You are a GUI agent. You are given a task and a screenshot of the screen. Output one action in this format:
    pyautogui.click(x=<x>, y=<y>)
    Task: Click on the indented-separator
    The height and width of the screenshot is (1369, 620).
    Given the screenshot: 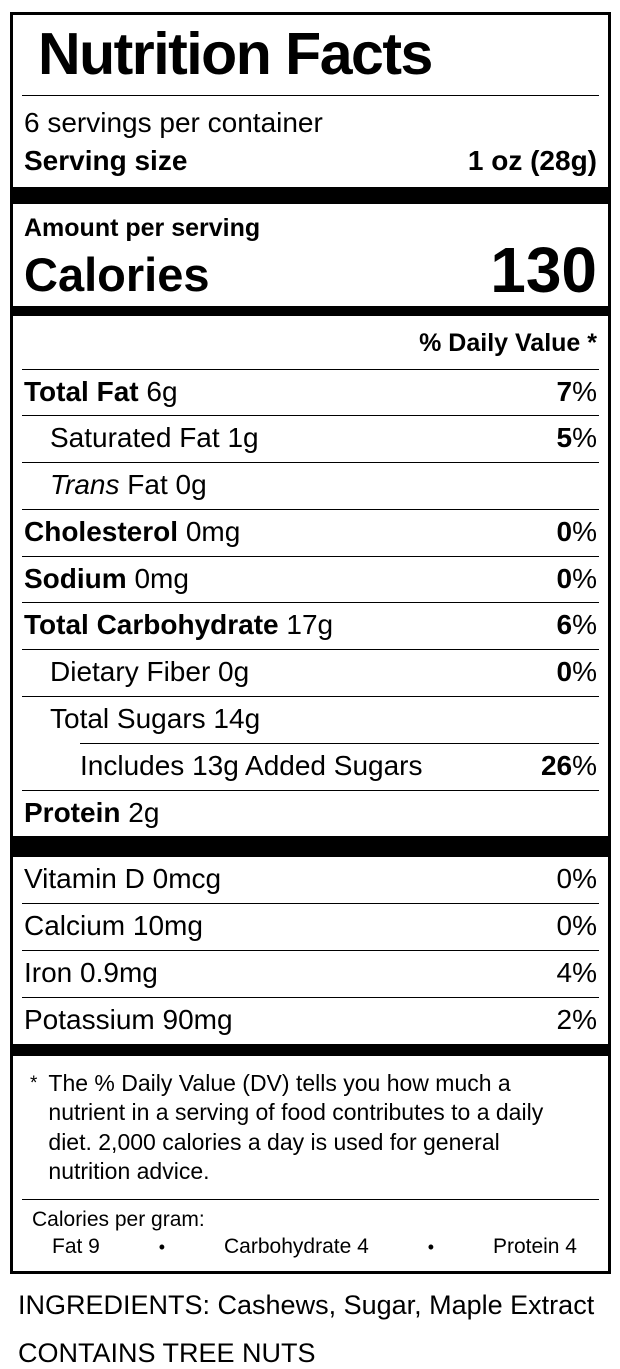 What is the action you would take?
    pyautogui.click(x=339, y=743)
    